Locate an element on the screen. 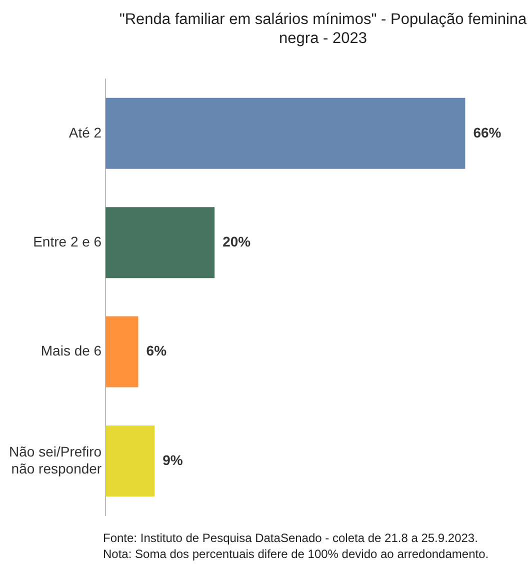 The height and width of the screenshot is (565, 532). y-tick-label: Mais de 6 is located at coordinates (71, 350).